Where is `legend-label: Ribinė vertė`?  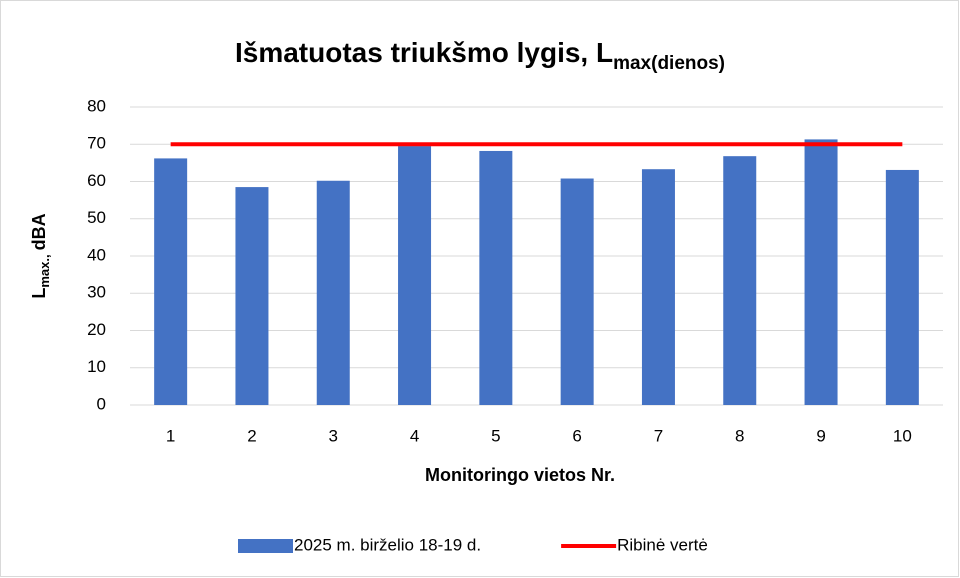 legend-label: Ribinė vertė is located at coordinates (662, 544).